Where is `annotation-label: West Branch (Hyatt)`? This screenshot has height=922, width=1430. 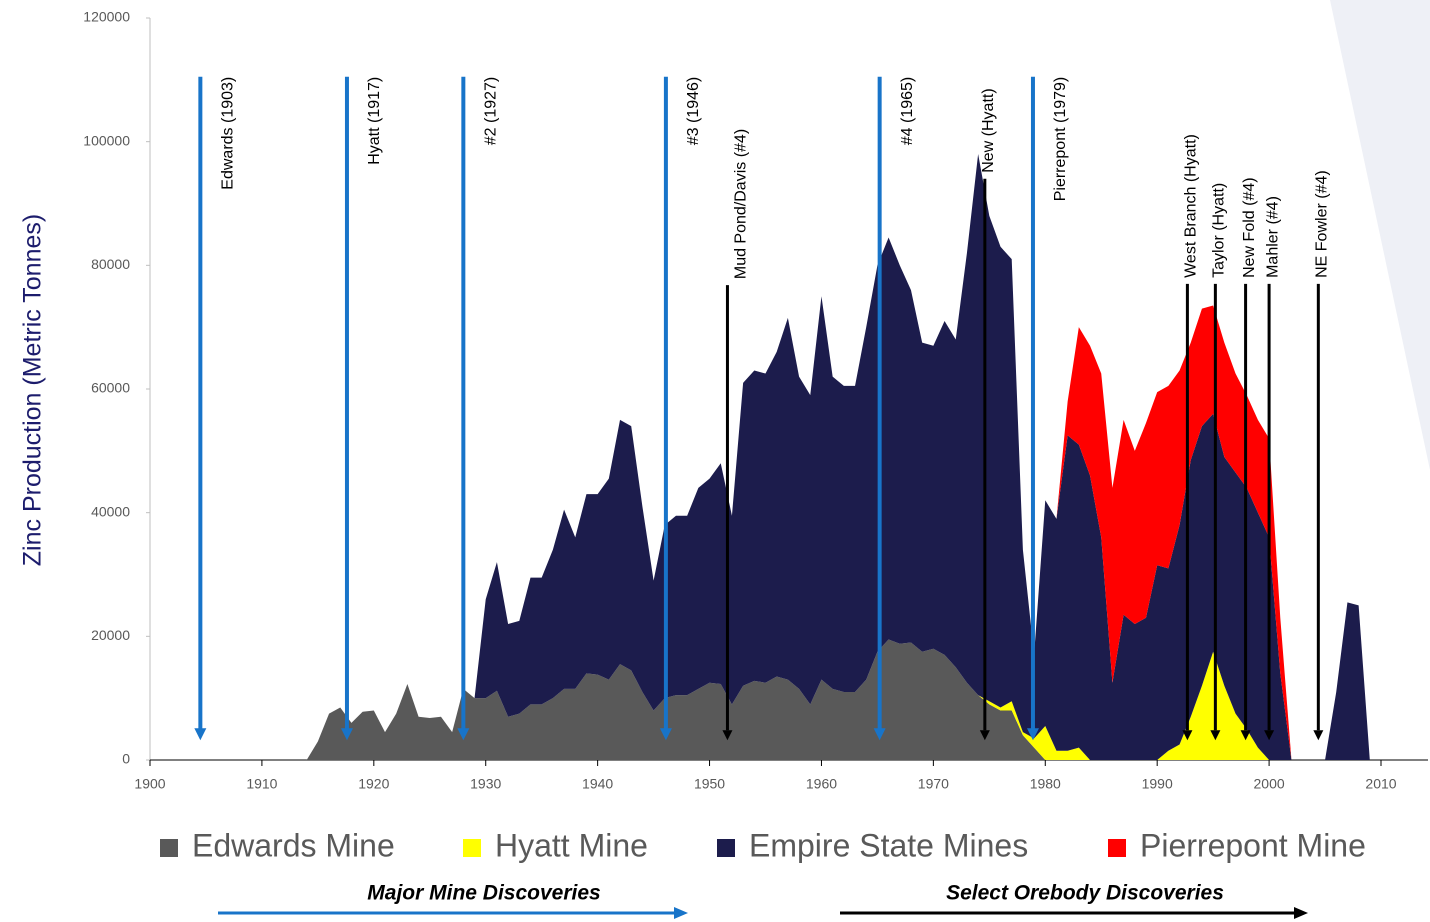
annotation-label: West Branch (Hyatt) is located at coordinates (1191, 206).